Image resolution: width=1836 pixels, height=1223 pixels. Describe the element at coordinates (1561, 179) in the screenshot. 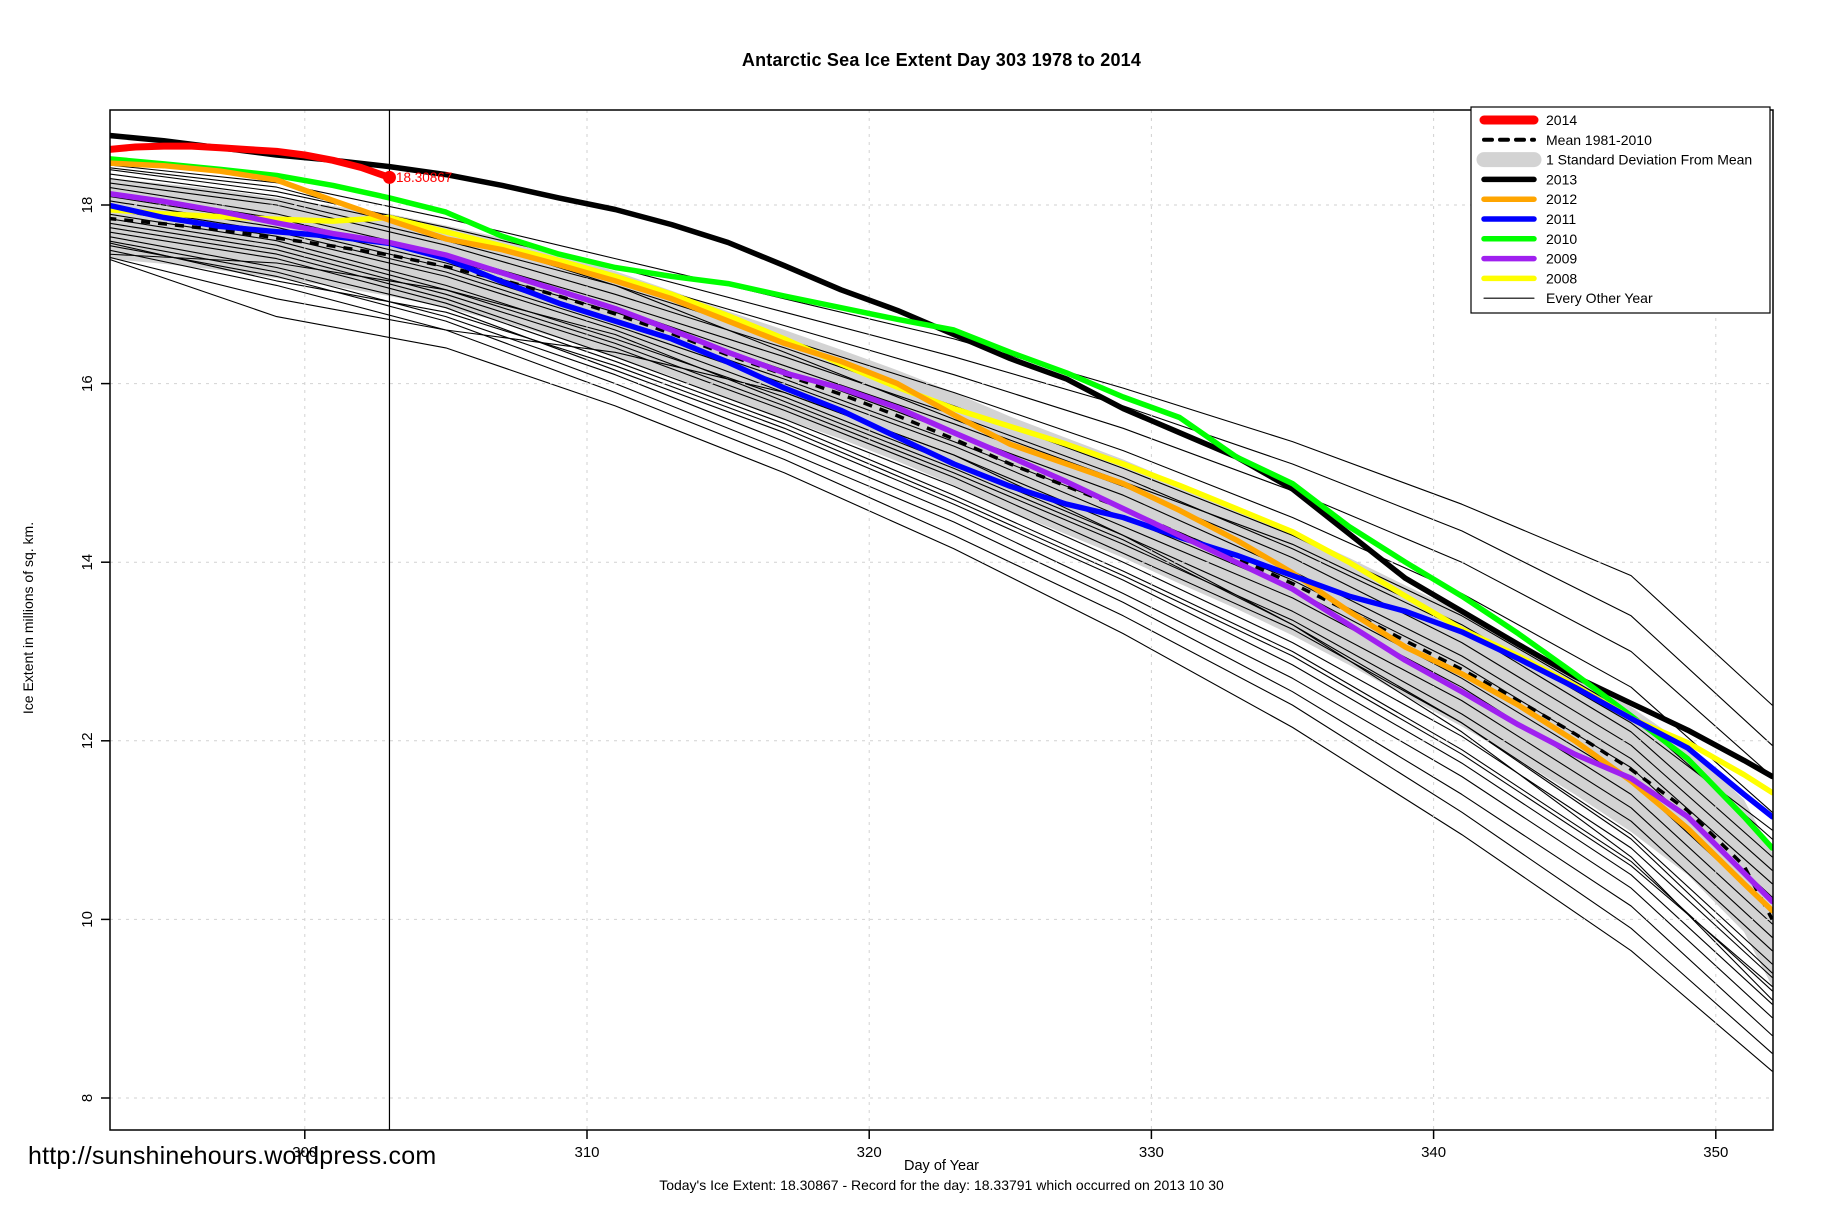

I see `legend-label: 2013` at that location.